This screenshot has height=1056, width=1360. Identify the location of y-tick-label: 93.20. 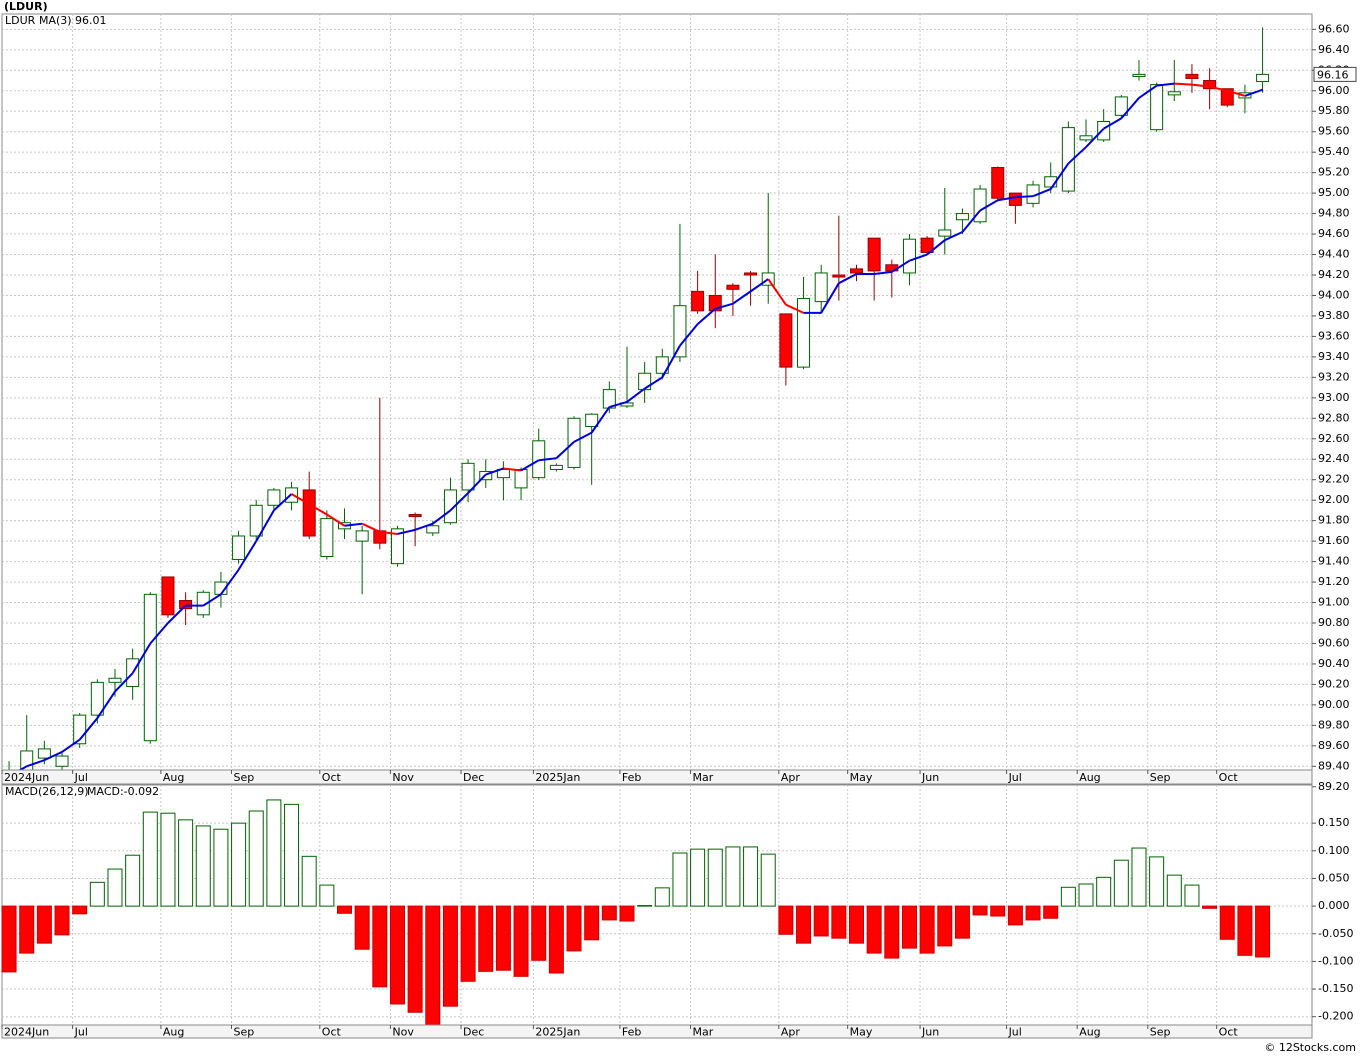
(1334, 376).